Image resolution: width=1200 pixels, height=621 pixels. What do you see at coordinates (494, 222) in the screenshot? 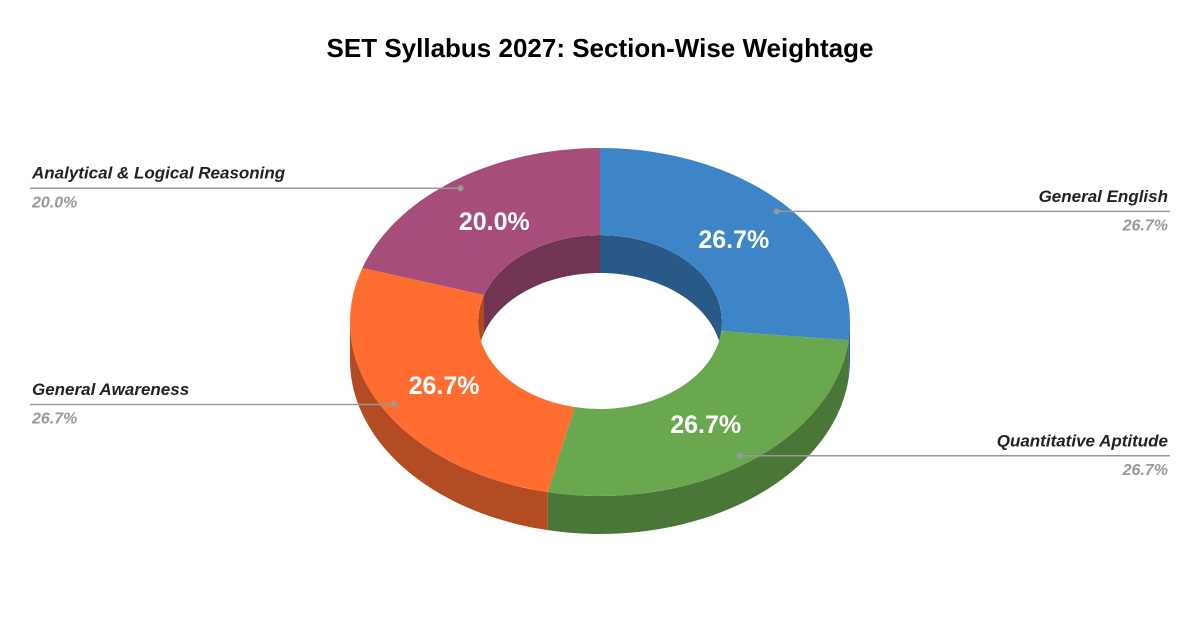
I see `slice-label: 20.0%` at bounding box center [494, 222].